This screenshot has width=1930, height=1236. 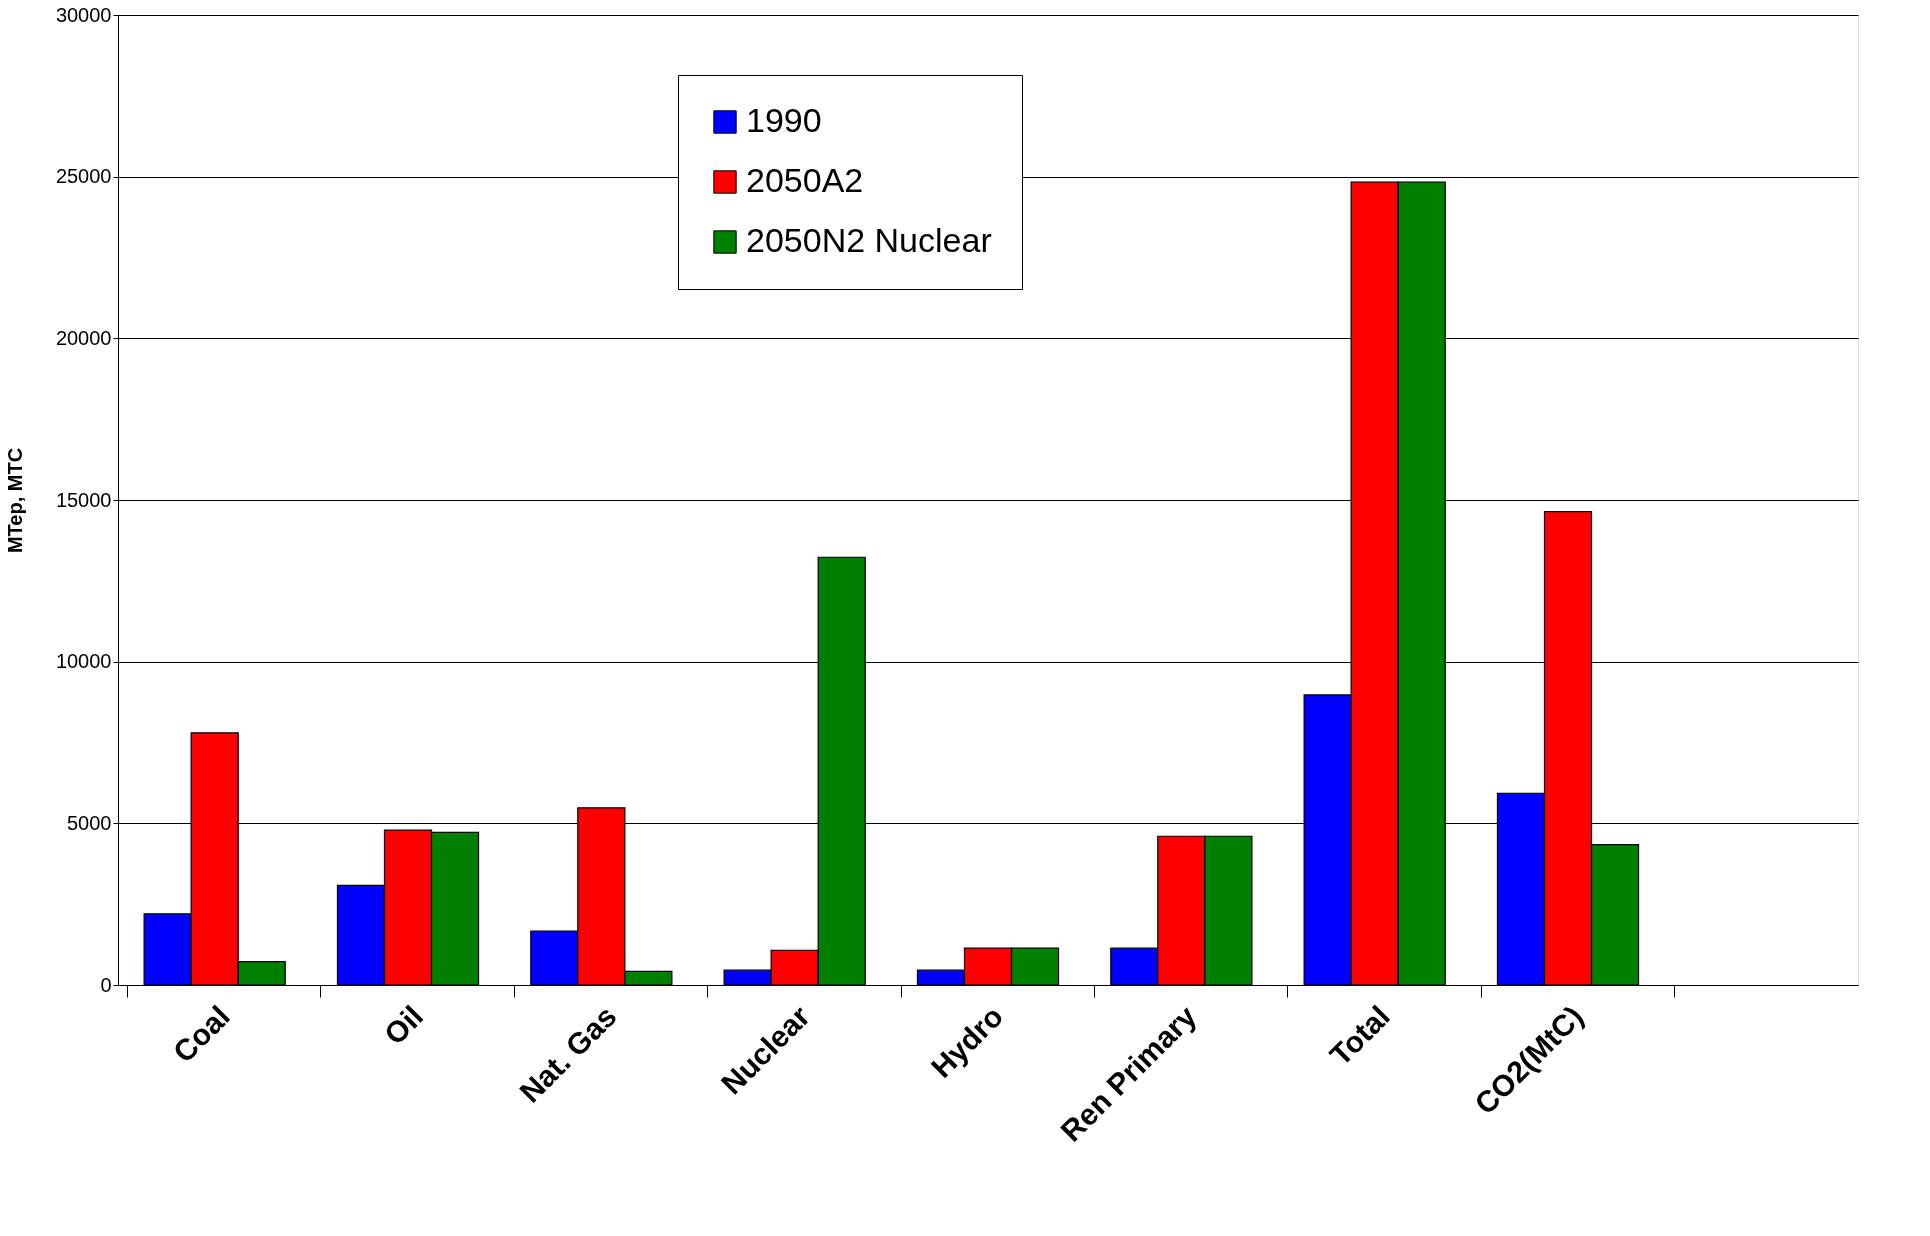 What do you see at coordinates (83, 661) in the screenshot?
I see `y-tick-label: 10000` at bounding box center [83, 661].